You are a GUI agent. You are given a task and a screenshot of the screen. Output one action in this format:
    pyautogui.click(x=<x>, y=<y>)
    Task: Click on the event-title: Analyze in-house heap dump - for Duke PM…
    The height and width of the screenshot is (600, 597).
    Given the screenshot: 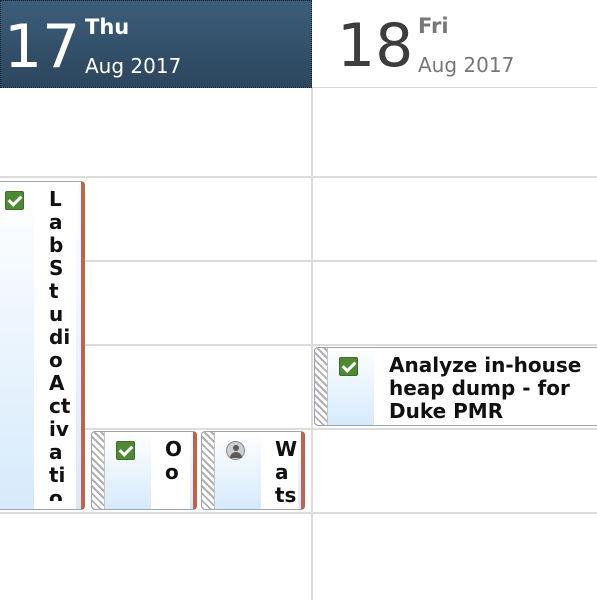 What is the action you would take?
    pyautogui.click(x=485, y=388)
    